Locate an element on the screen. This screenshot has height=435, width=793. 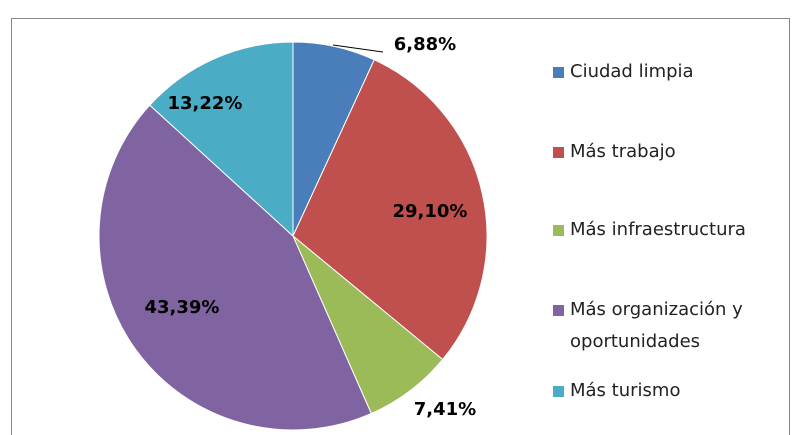
legend-item: Más turismo is located at coordinates (669, 391).